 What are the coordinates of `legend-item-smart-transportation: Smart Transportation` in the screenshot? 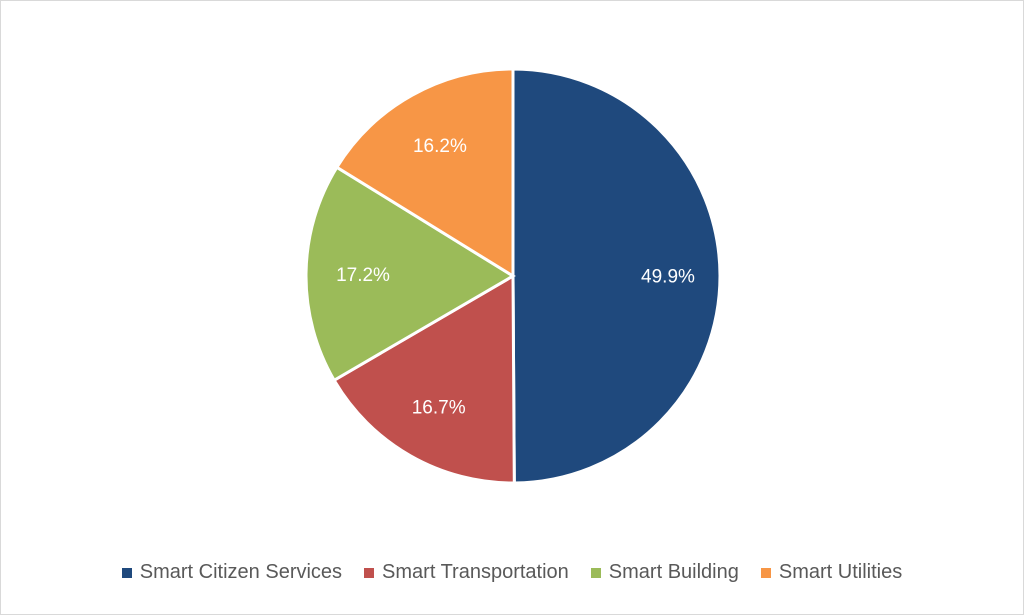 It's located at (466, 572).